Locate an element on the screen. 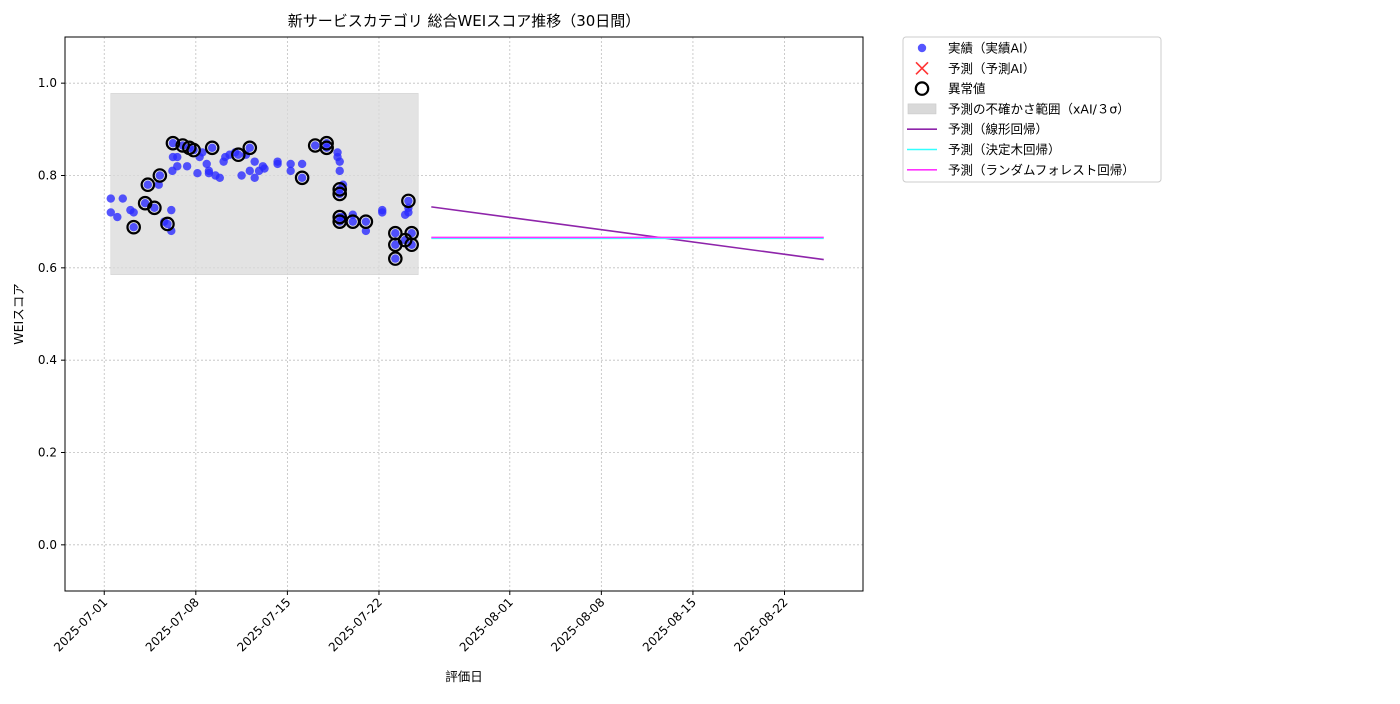 The height and width of the screenshot is (704, 1400). legend-frame is located at coordinates (1032, 109).